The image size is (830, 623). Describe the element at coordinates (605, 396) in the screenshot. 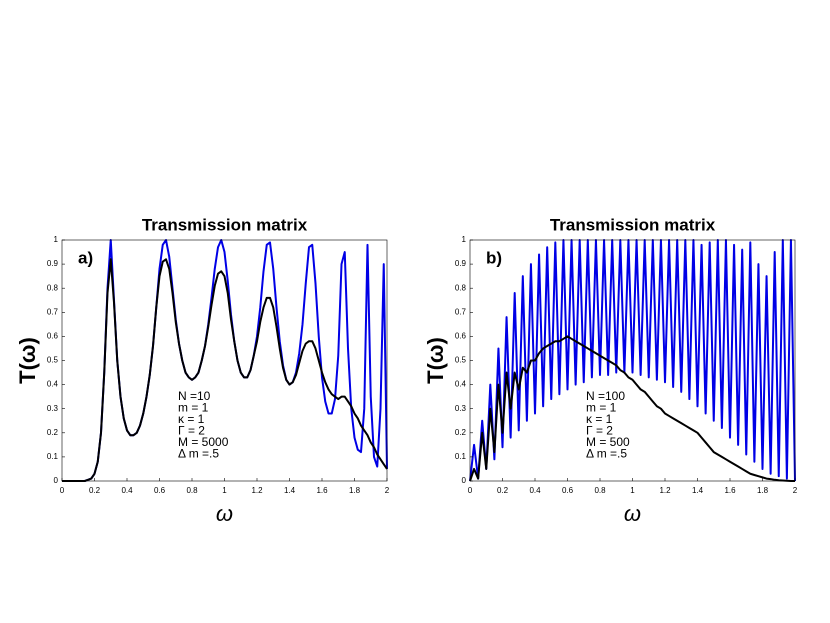

I see `annotation: N =100` at that location.